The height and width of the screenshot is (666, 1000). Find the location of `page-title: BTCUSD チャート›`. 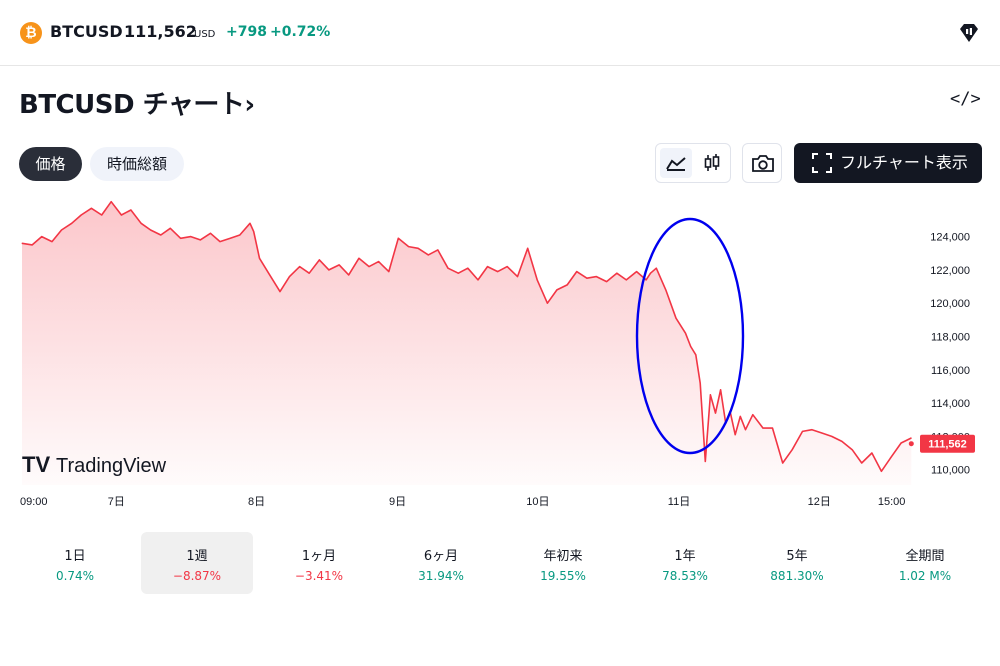

page-title: BTCUSD チャート› is located at coordinates (137, 105).